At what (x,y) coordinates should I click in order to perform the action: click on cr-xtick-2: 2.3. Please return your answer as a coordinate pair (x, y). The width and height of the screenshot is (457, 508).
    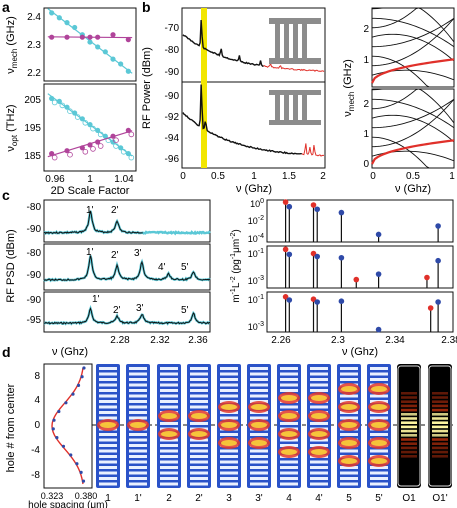
    Looking at the image, I should click on (338, 340).